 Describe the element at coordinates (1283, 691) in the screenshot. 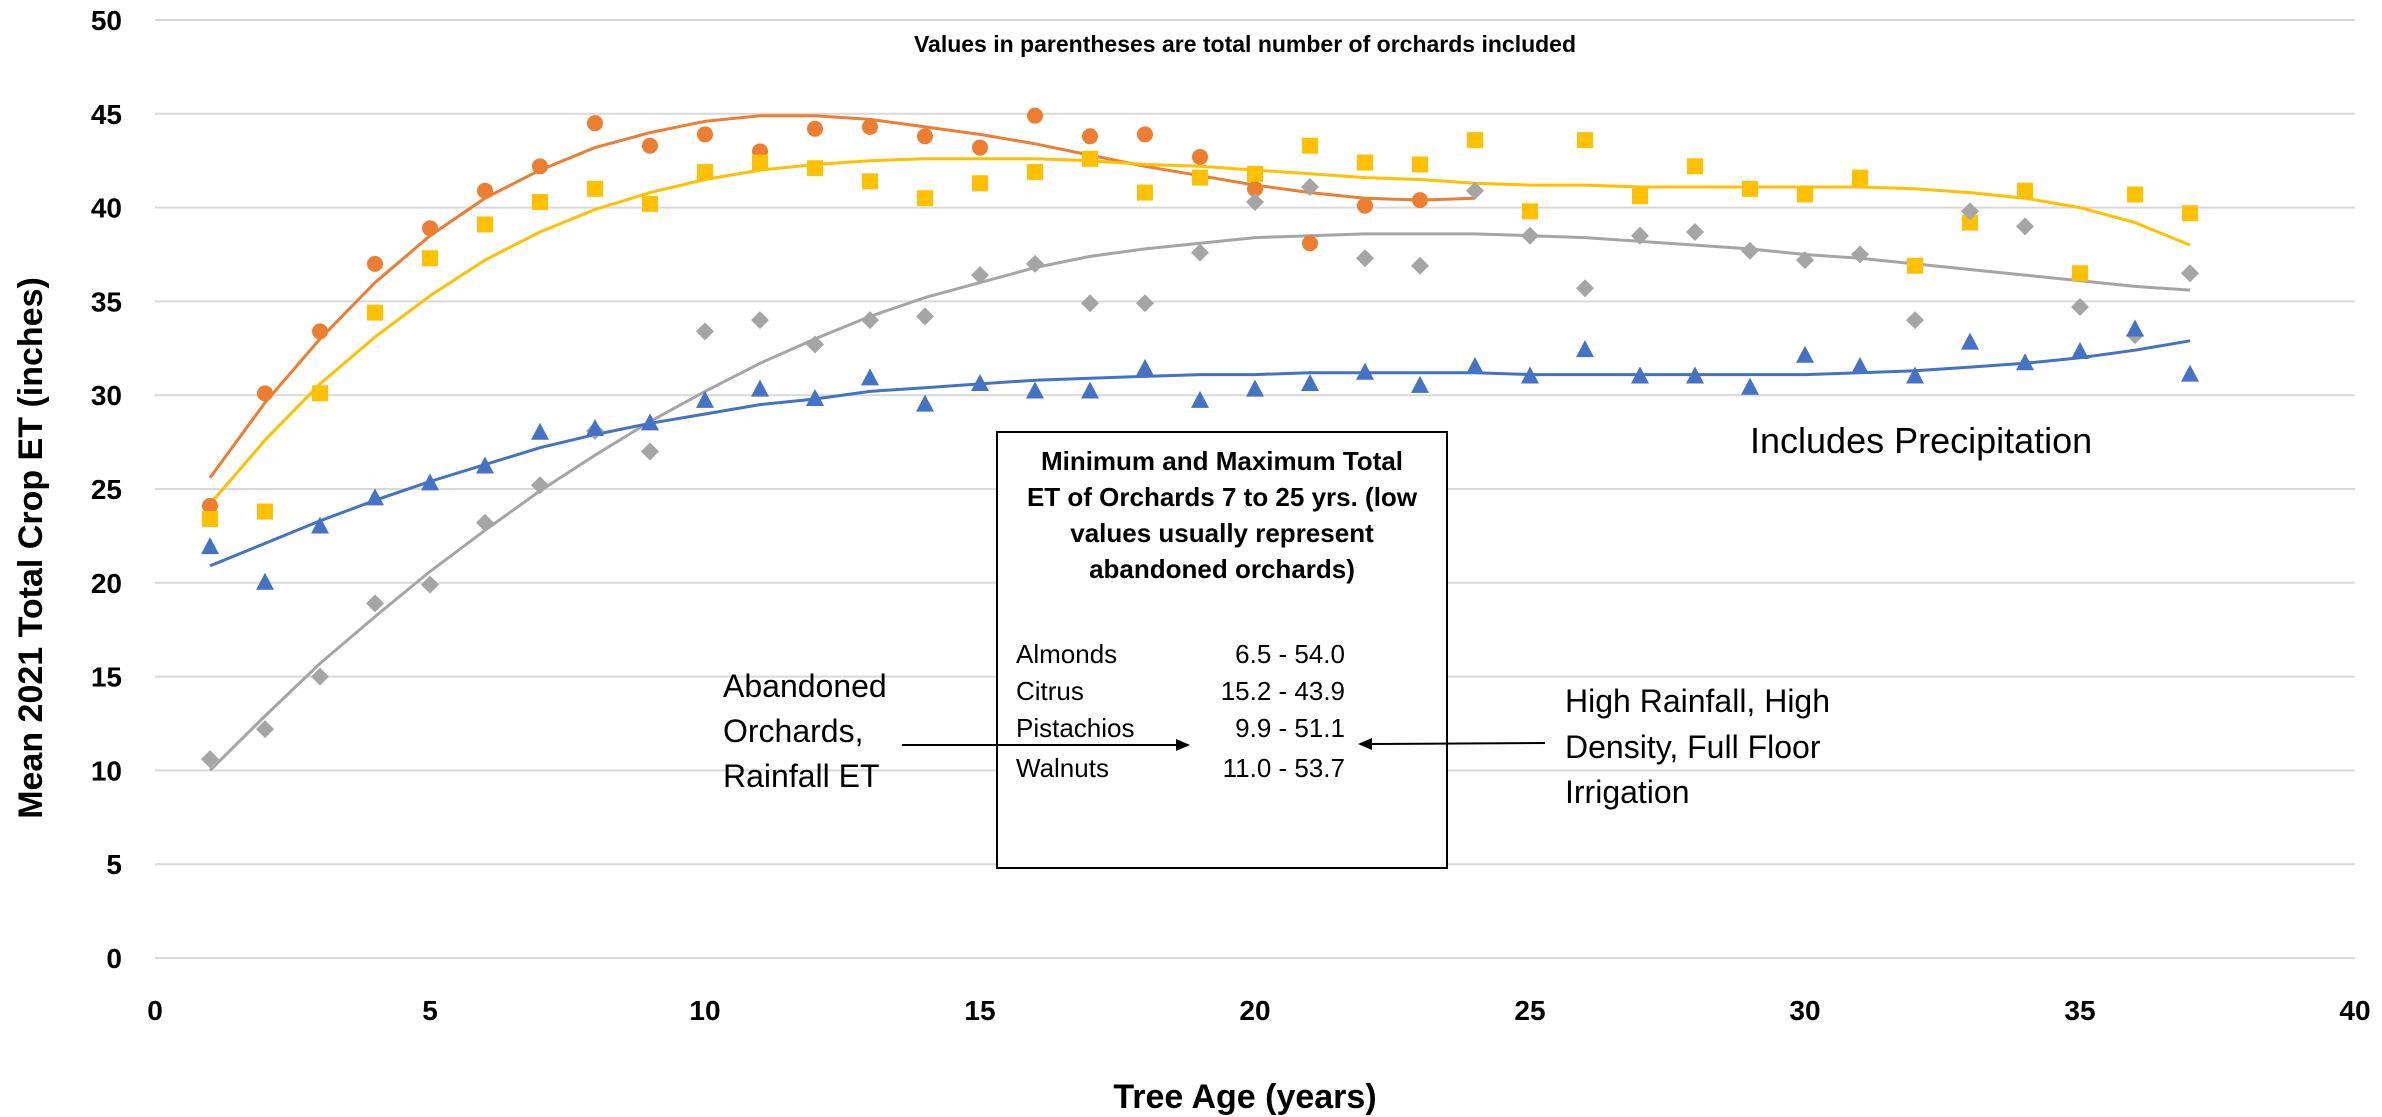

I see `box-range-citrus: 15.2 - 43.9` at that location.